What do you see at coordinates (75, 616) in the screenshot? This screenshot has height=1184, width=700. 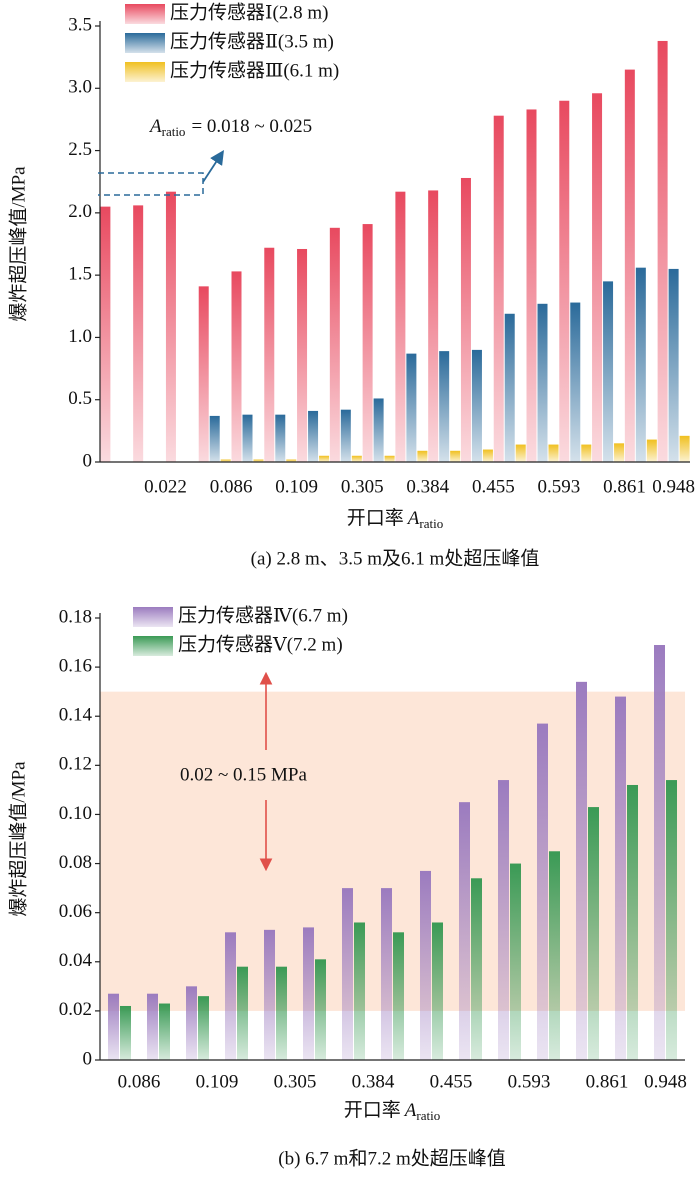 I see `y-tick-label: 0.18` at bounding box center [75, 616].